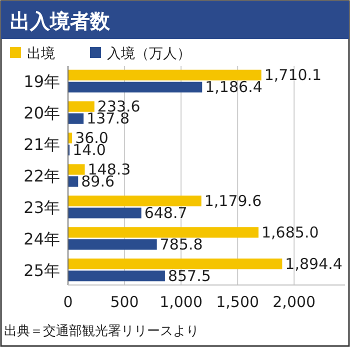 The width and height of the screenshot is (350, 349). Describe the element at coordinates (313, 263) in the screenshot. I see `data-label: 1,894.4` at that location.